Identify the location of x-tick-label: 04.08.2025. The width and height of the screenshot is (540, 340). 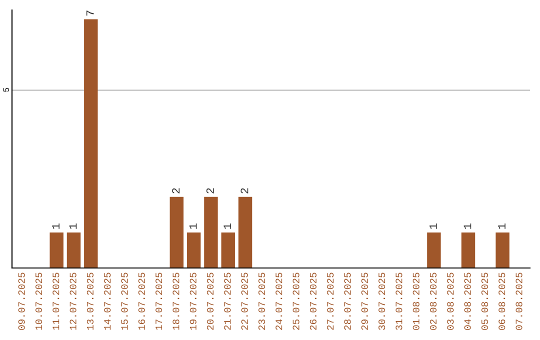
(467, 301).